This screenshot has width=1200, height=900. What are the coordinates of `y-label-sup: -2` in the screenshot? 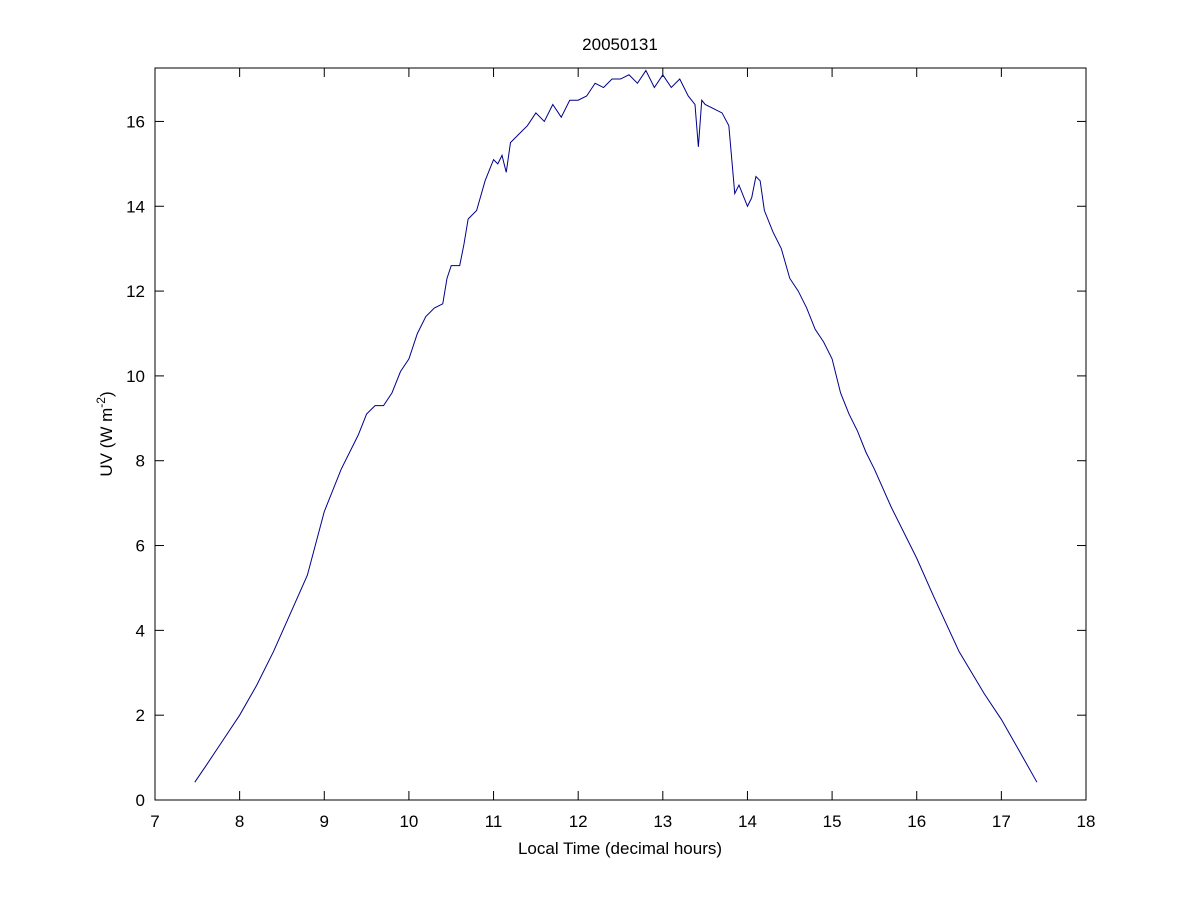 It's located at (101, 402).